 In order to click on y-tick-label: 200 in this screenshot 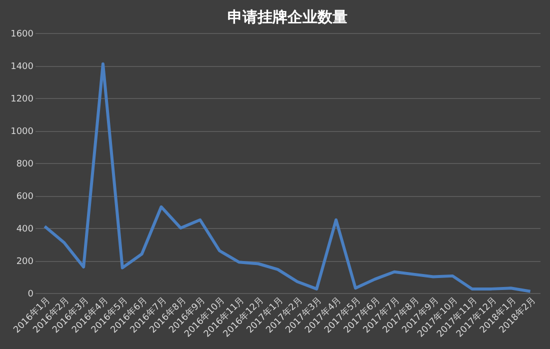, I will do `click(25, 262)`.